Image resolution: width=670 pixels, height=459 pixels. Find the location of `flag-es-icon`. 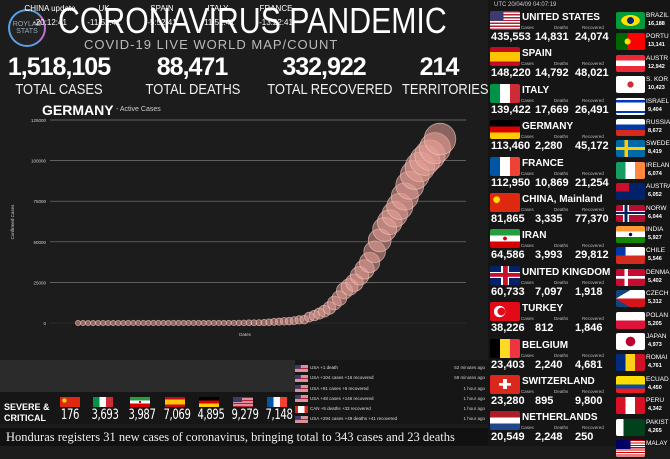

flag-es-icon is located at coordinates (175, 402).